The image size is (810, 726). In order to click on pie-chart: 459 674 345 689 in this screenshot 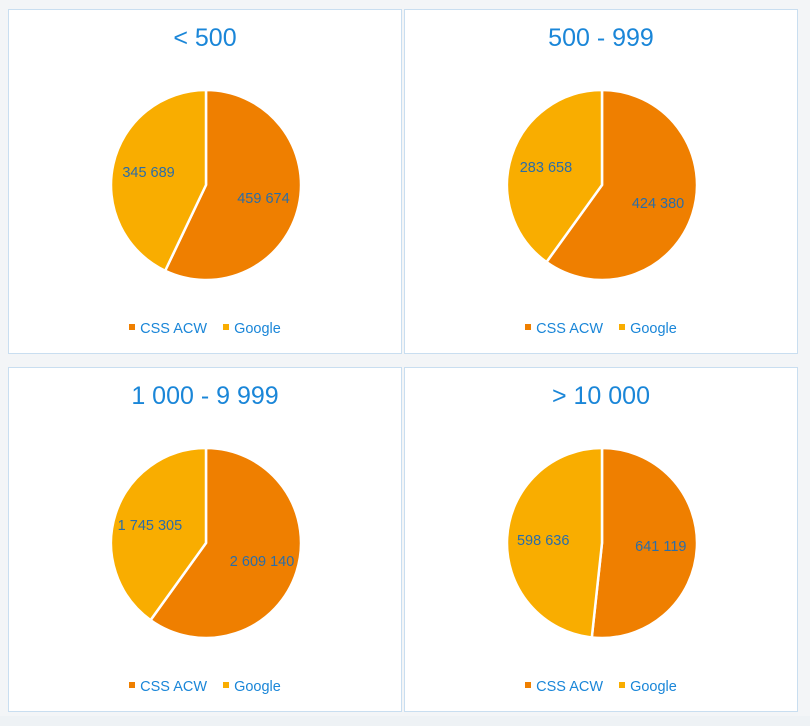, I will do `click(206, 185)`.